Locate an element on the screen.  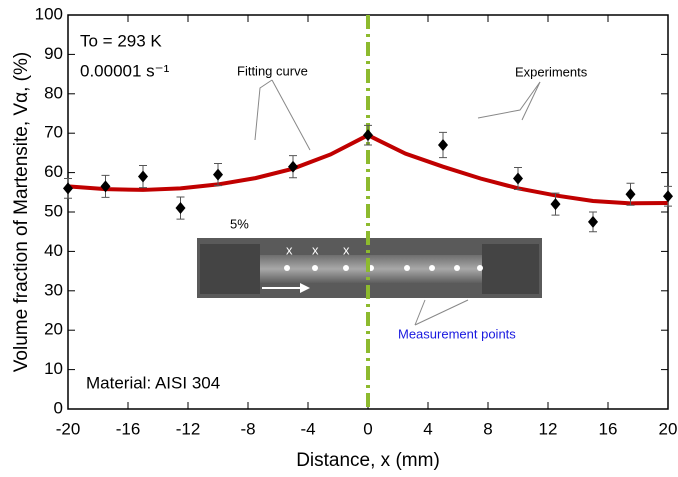
temperature: To = 293 K is located at coordinates (121, 40).